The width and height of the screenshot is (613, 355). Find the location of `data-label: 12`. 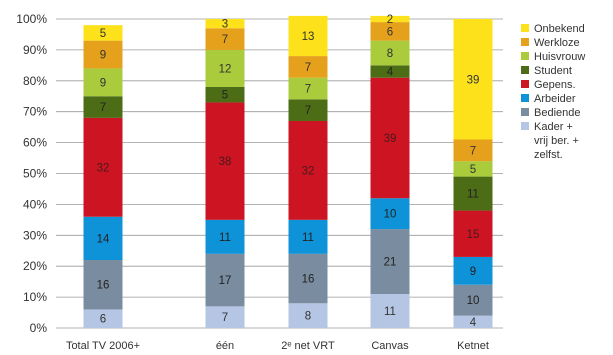

data-label: 12 is located at coordinates (225, 69).